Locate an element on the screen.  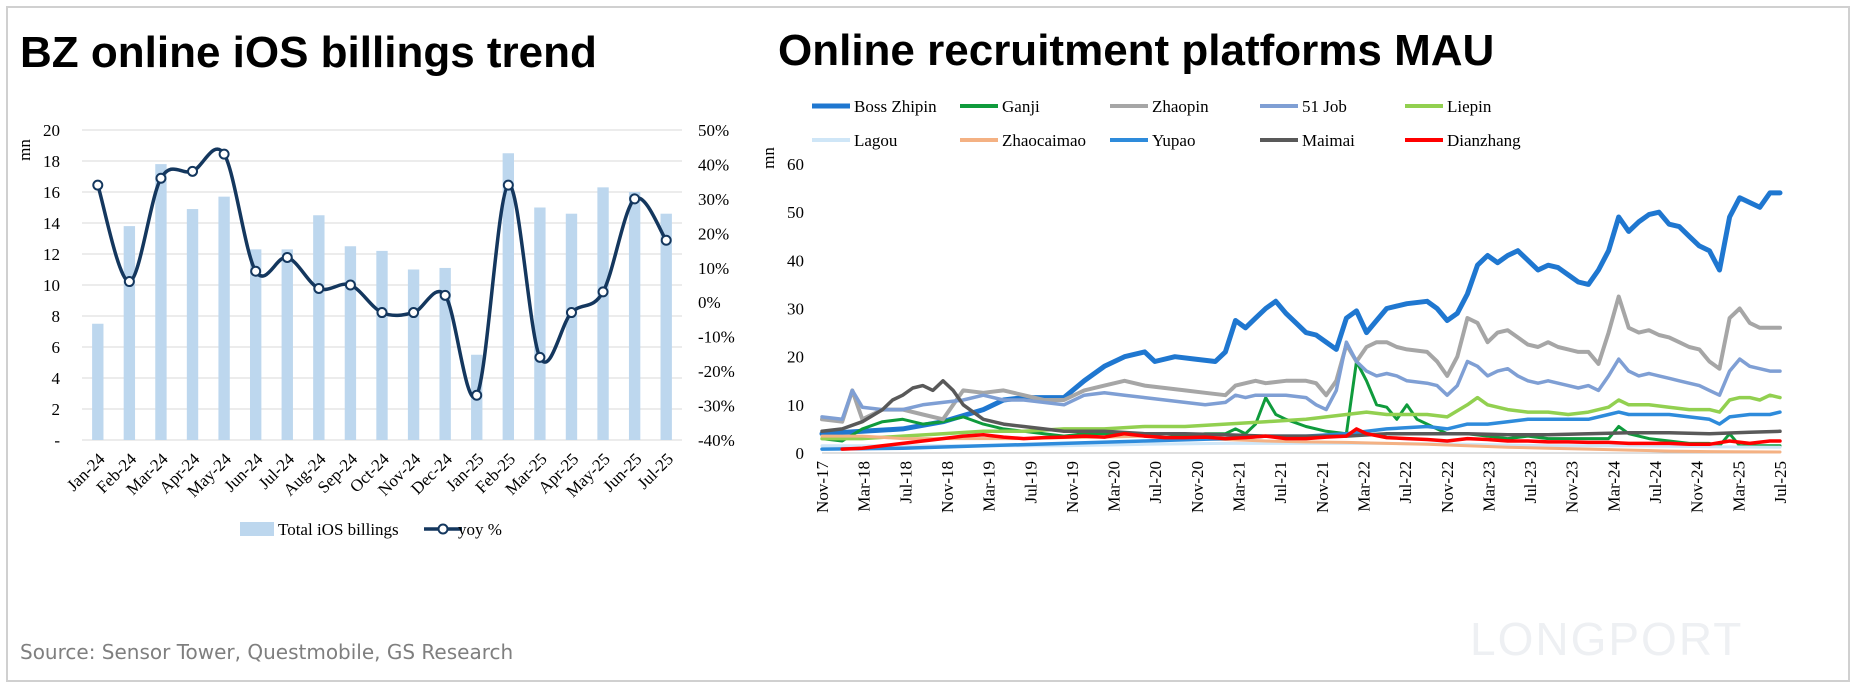
series-line-zhaopin is located at coordinates (1301, 359).